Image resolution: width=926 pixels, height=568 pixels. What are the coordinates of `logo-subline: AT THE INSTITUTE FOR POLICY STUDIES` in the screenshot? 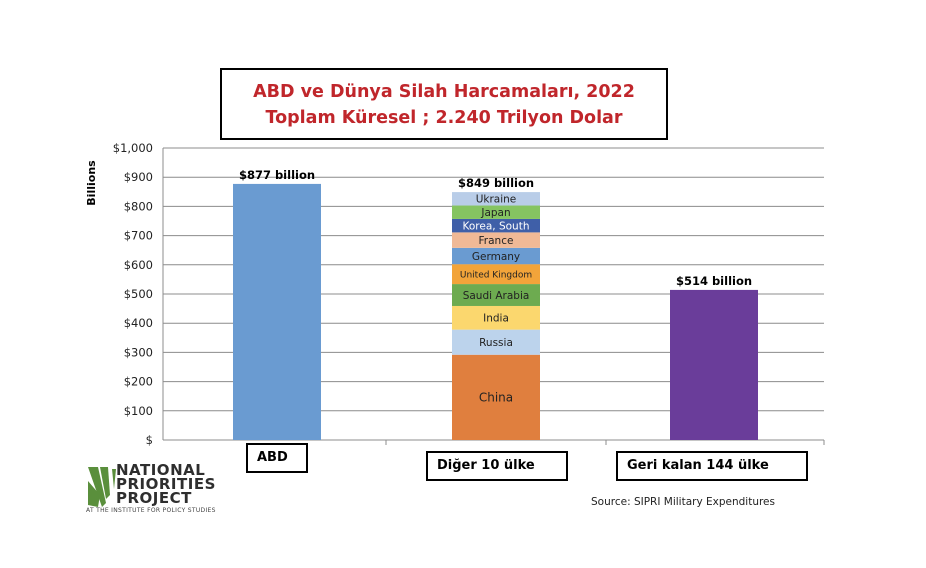 It's located at (151, 510).